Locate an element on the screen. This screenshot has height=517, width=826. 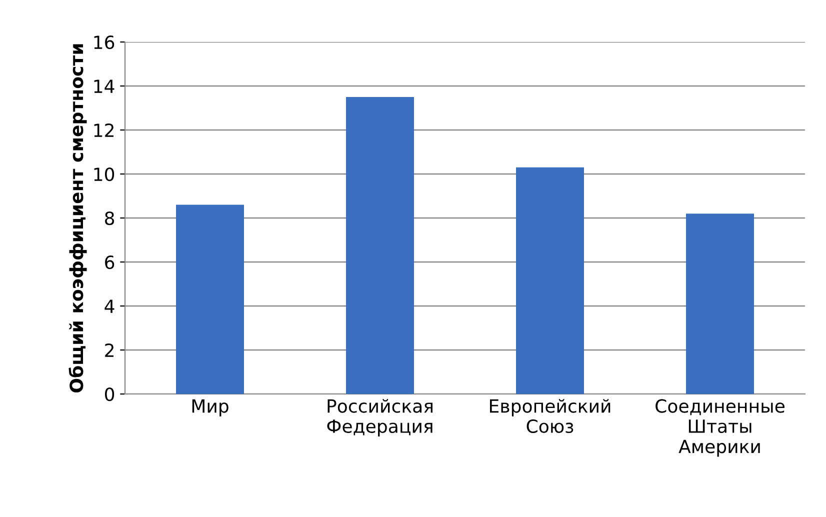
y-tick-label: 0 is located at coordinates (109, 394).